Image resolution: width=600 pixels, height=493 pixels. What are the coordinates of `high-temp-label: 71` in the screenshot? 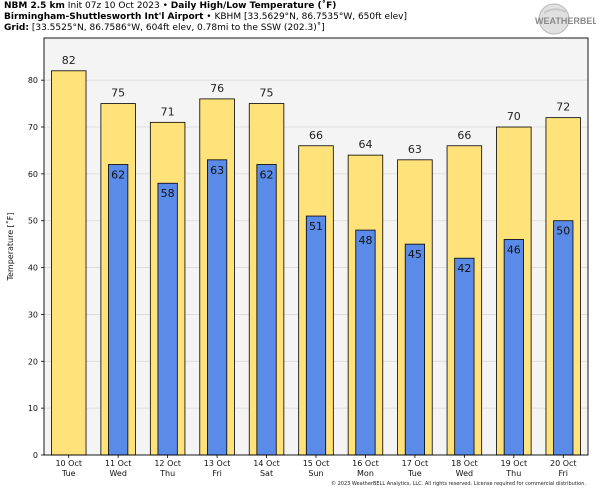 It's located at (168, 111).